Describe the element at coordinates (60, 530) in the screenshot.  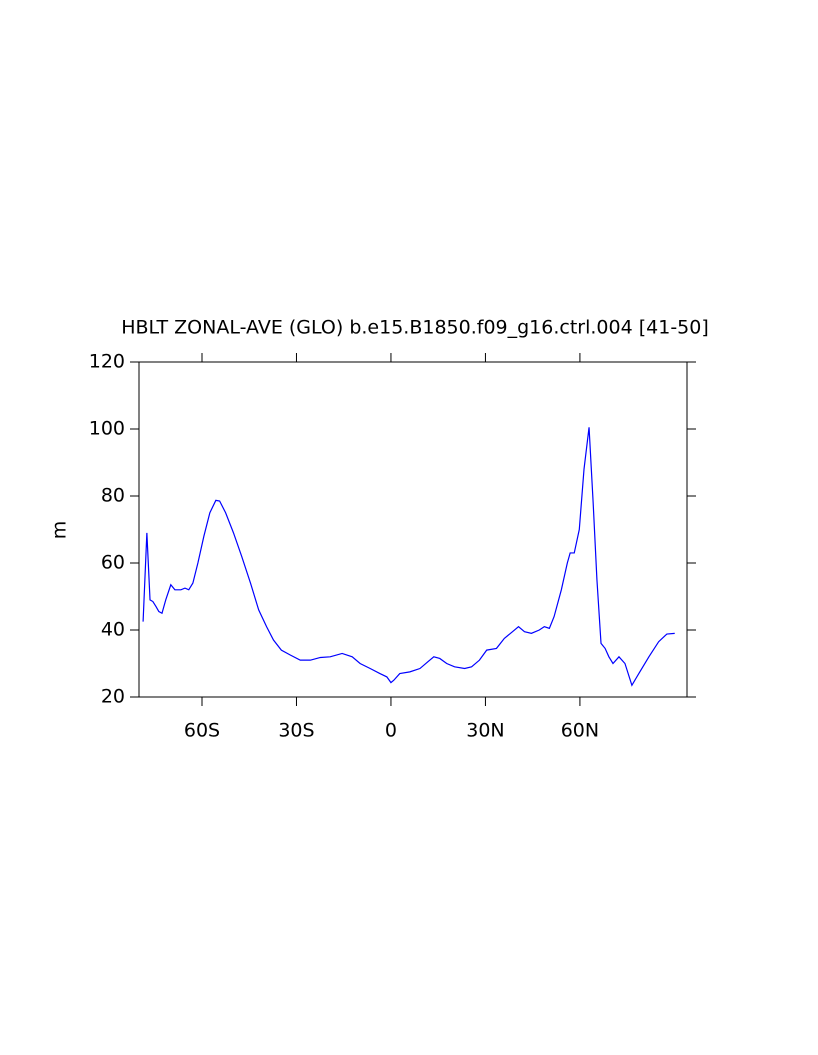
I see `y-axis-label: m` at that location.